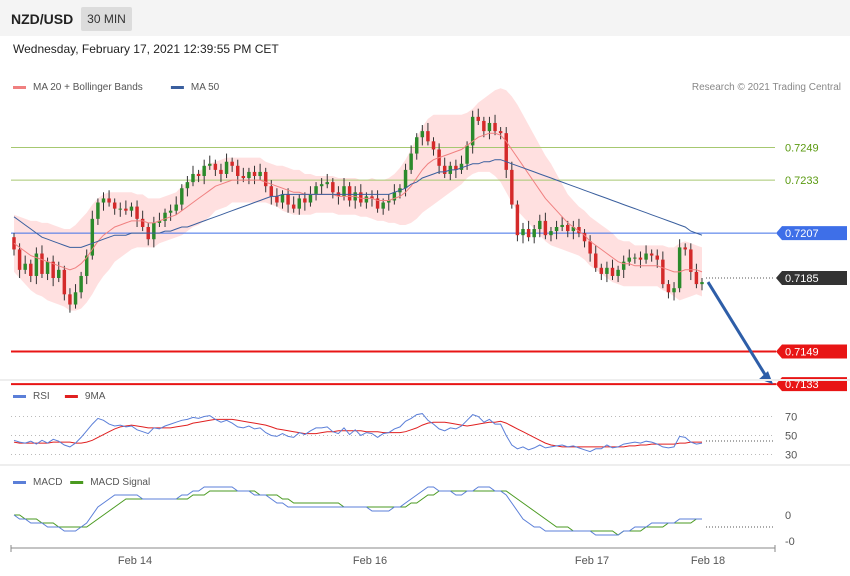 The height and width of the screenshot is (576, 850). What do you see at coordinates (205, 87) in the screenshot?
I see `legend-label: MA 50` at bounding box center [205, 87].